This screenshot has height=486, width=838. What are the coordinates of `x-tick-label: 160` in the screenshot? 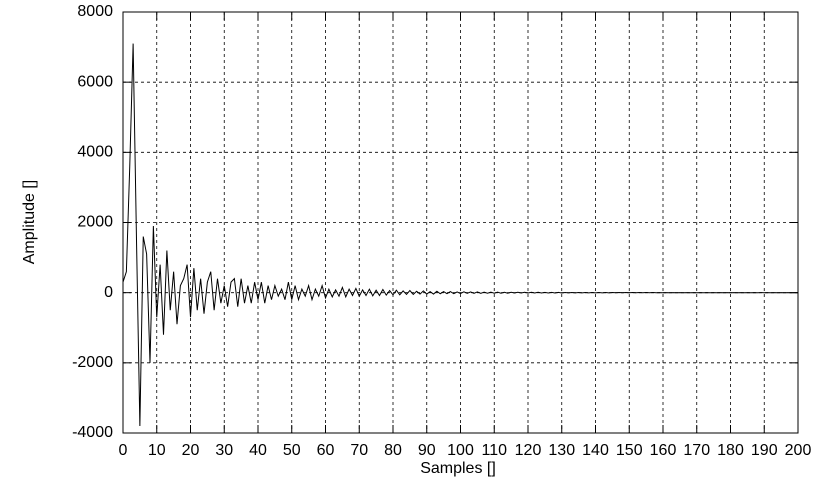 It's located at (663, 450).